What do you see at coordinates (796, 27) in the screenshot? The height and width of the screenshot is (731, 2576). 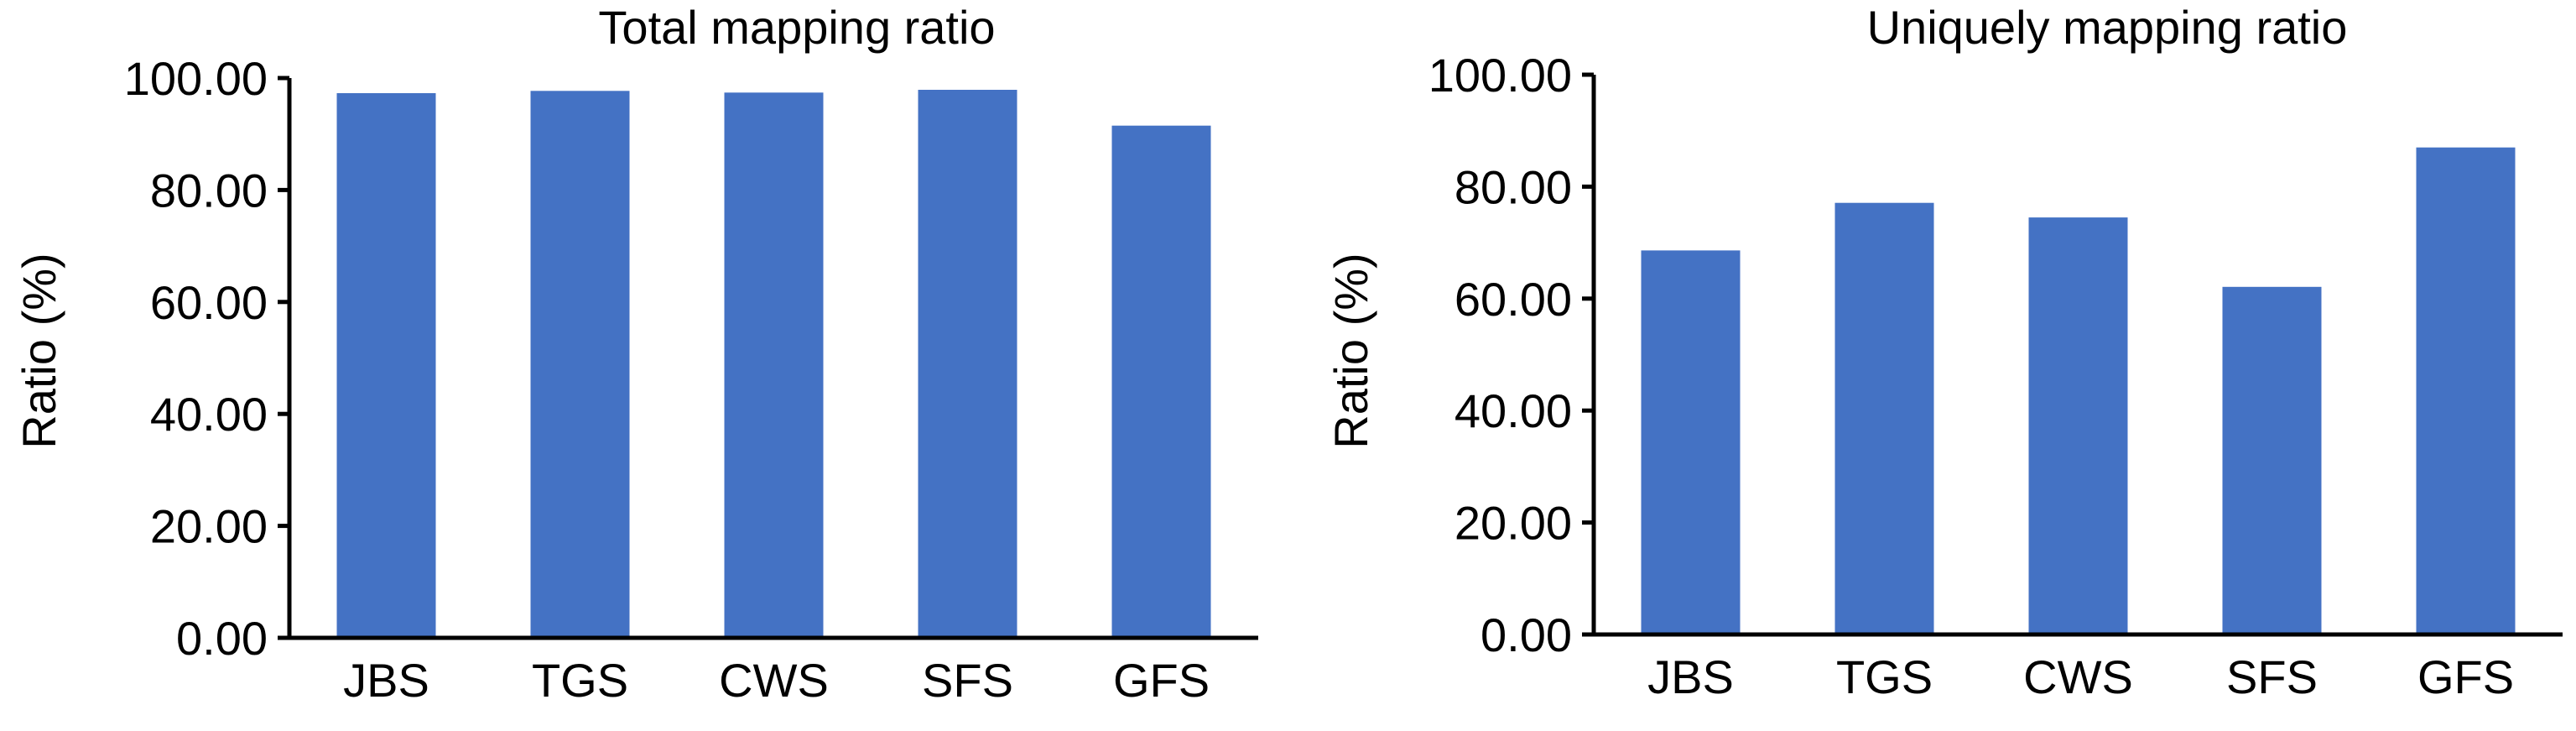 I see `chart-title: Total mapping ratio` at bounding box center [796, 27].